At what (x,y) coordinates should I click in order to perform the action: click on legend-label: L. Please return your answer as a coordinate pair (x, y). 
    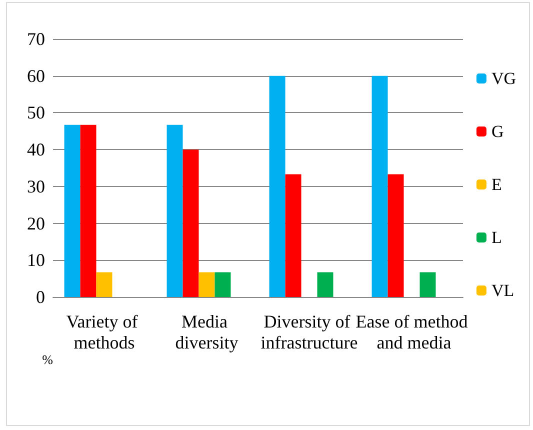
    Looking at the image, I should click on (496, 237).